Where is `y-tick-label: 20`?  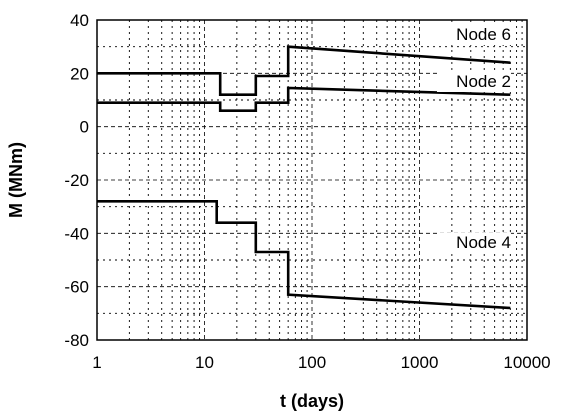
y-tick-label: 20 is located at coordinates (79, 73).